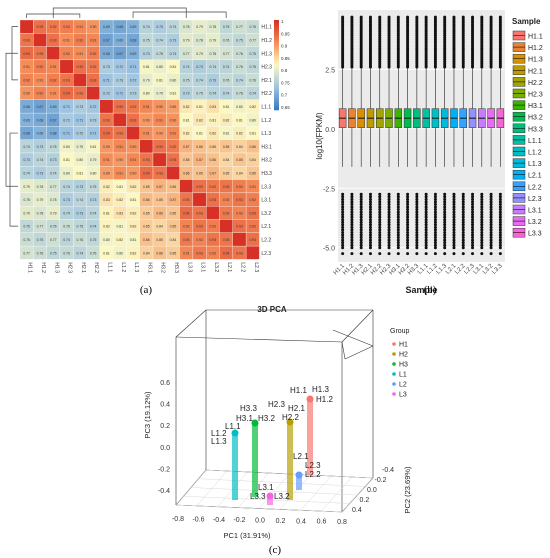  Describe the element at coordinates (421, 136) in the screenshot. I see `plot-background` at that location.